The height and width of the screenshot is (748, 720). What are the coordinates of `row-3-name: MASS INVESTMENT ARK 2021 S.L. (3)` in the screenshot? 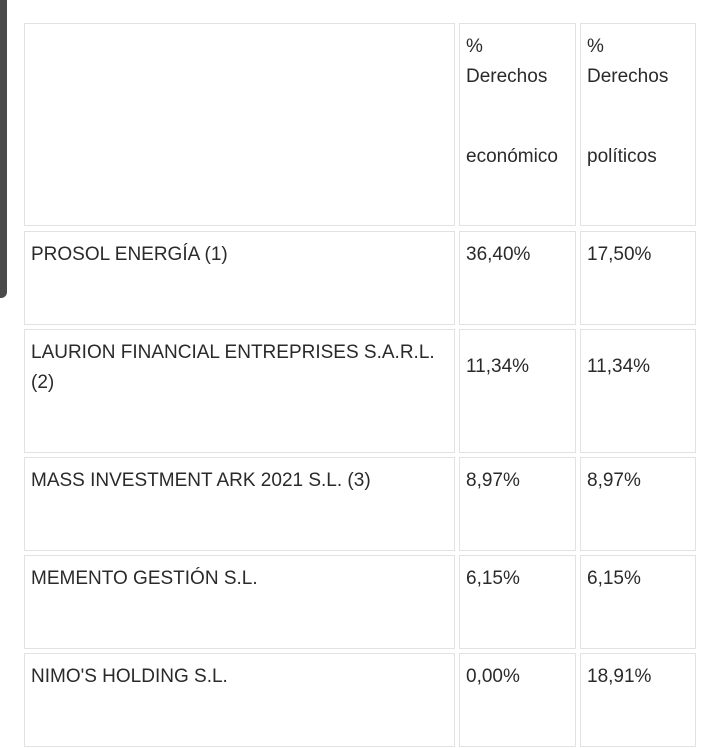 It's located at (239, 504).